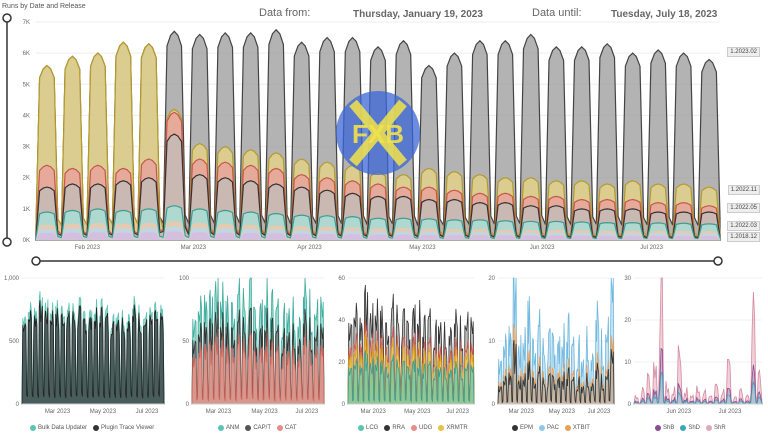  What do you see at coordinates (418, 14) in the screenshot?
I see `data-from-value: Thursday, January 19, 2023` at bounding box center [418, 14].